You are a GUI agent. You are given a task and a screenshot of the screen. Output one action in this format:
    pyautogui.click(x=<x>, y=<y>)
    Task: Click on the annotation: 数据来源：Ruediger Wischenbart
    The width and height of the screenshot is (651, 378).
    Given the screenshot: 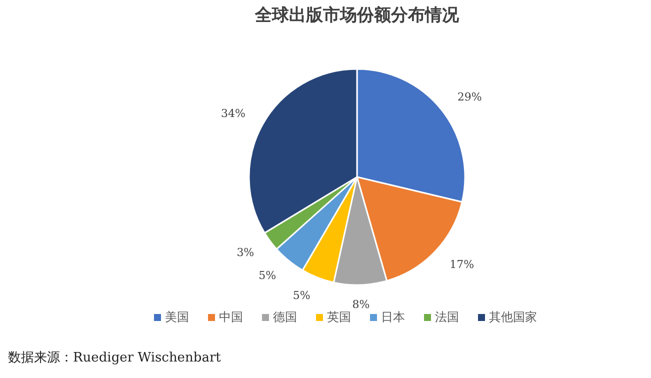 What is the action you would take?
    pyautogui.click(x=114, y=358)
    